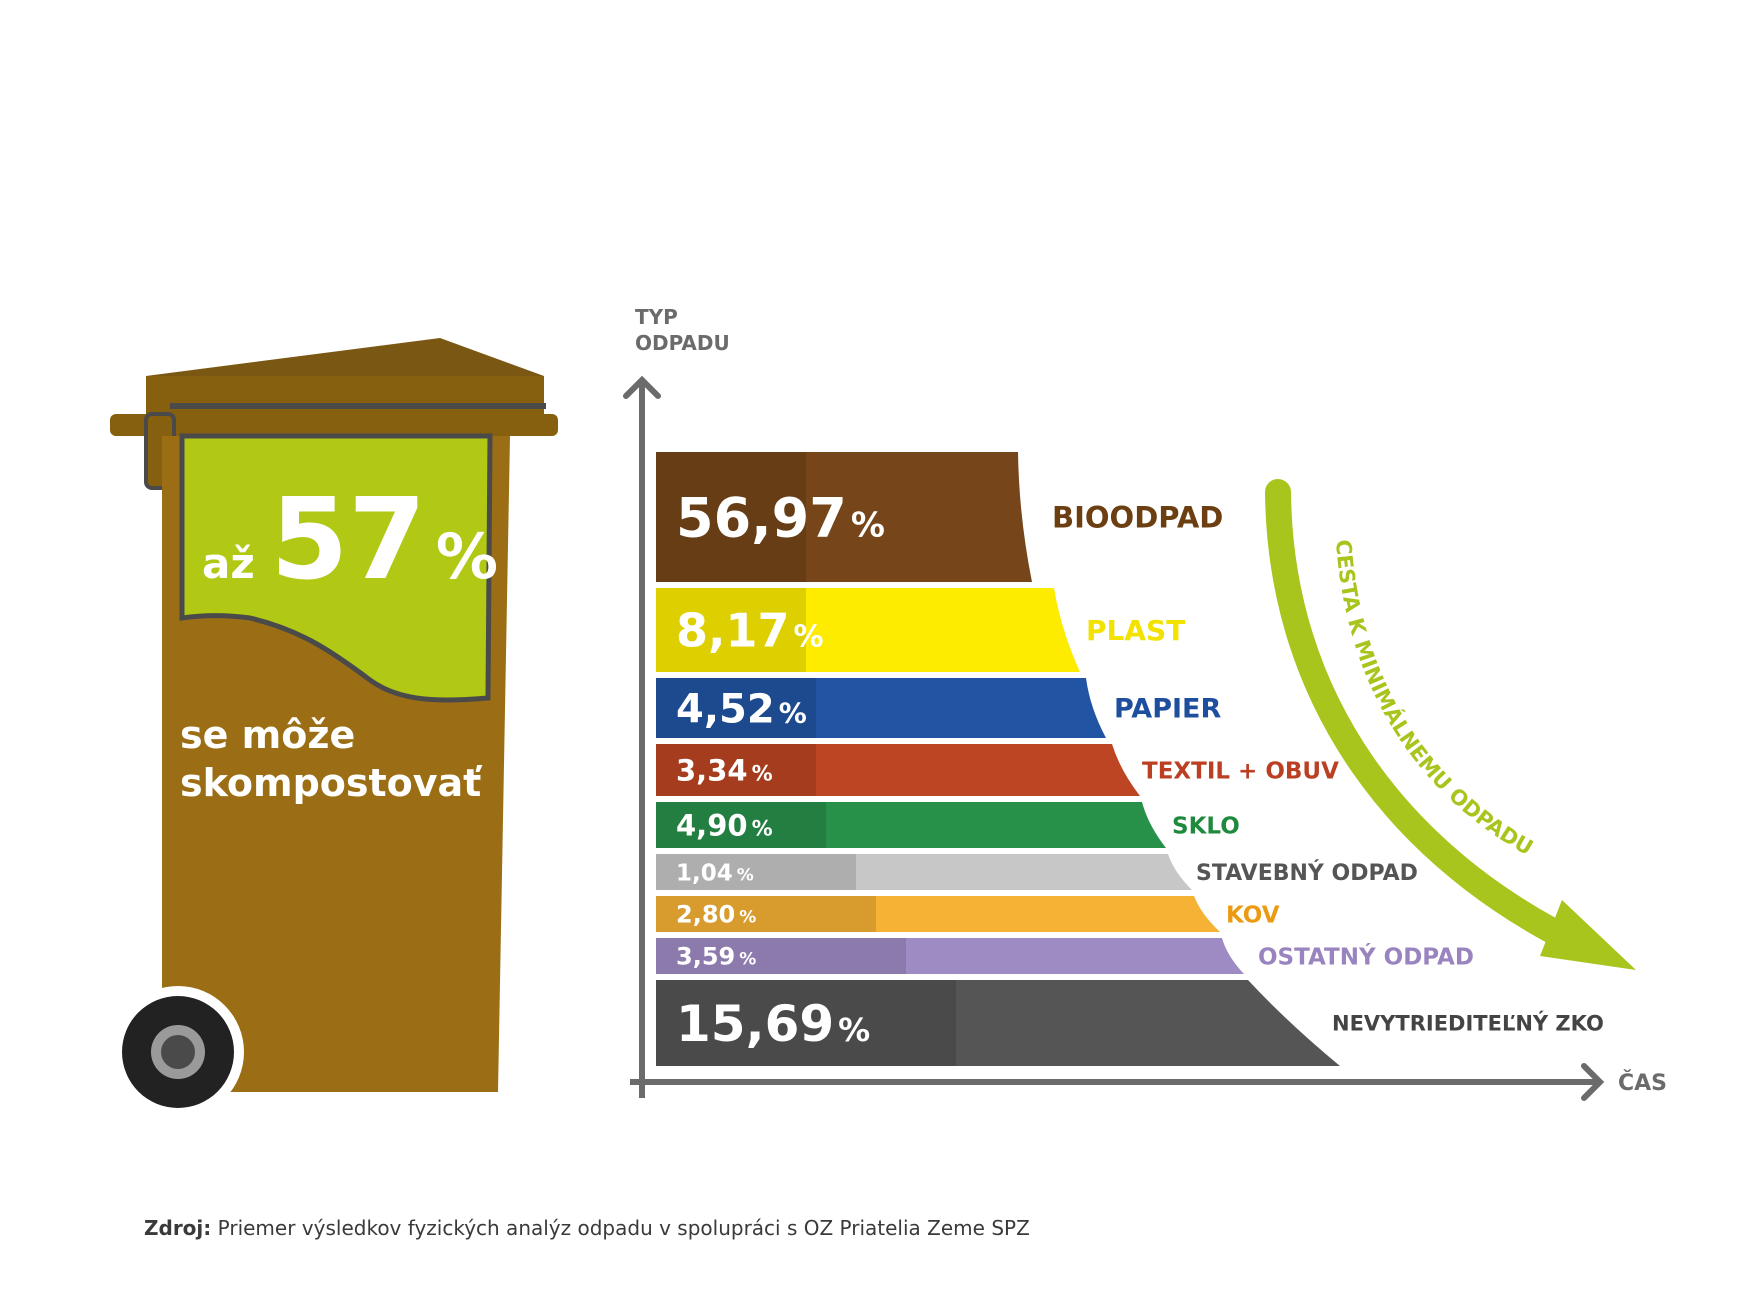 This screenshot has width=1754, height=1306. I want to click on arrow-curve, so click(1432, 720).